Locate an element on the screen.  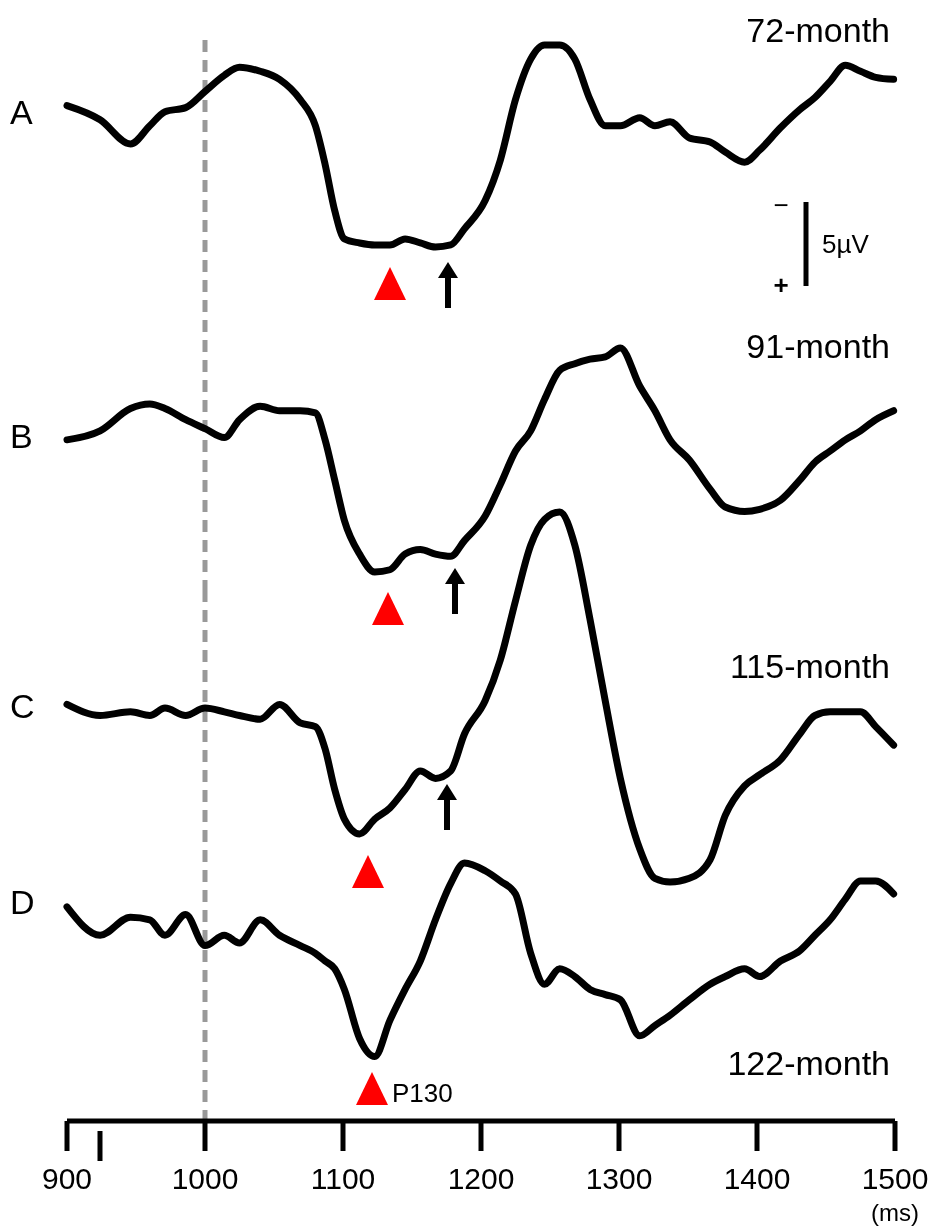
x-axis-title: (ms) is located at coordinates (895, 1212).